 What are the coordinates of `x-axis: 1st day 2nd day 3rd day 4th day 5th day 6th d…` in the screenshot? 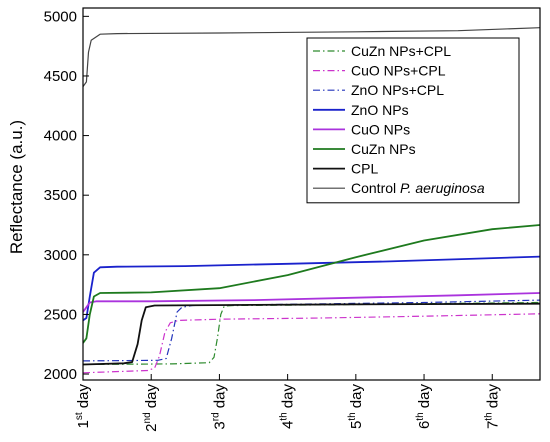 It's located at (287, 403).